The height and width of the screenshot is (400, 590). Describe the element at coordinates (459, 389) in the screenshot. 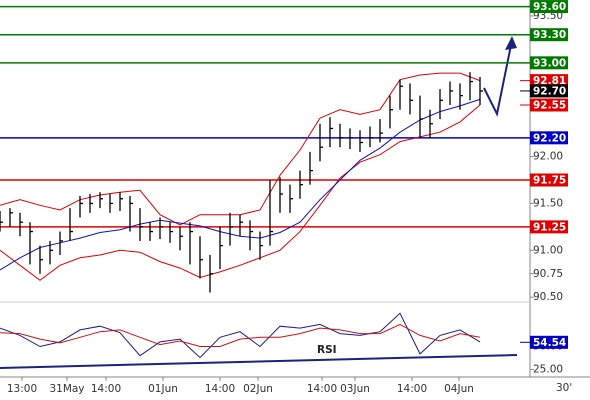

I see `x-tick-label: 04Jun` at that location.